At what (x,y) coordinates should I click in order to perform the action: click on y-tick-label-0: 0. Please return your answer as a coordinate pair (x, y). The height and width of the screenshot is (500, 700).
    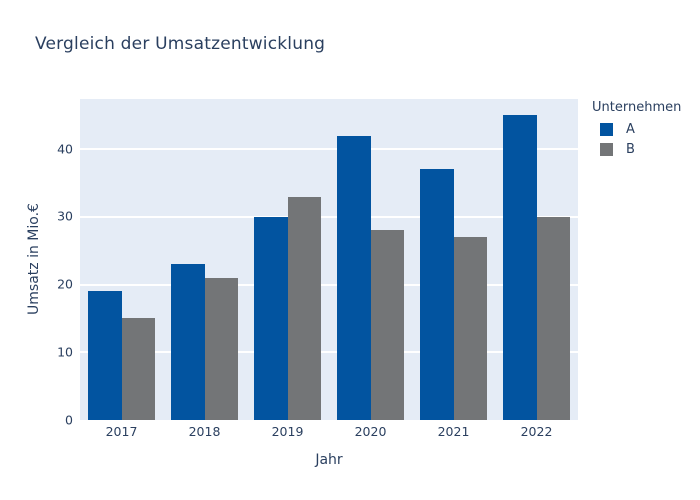
    Looking at the image, I should click on (69, 419).